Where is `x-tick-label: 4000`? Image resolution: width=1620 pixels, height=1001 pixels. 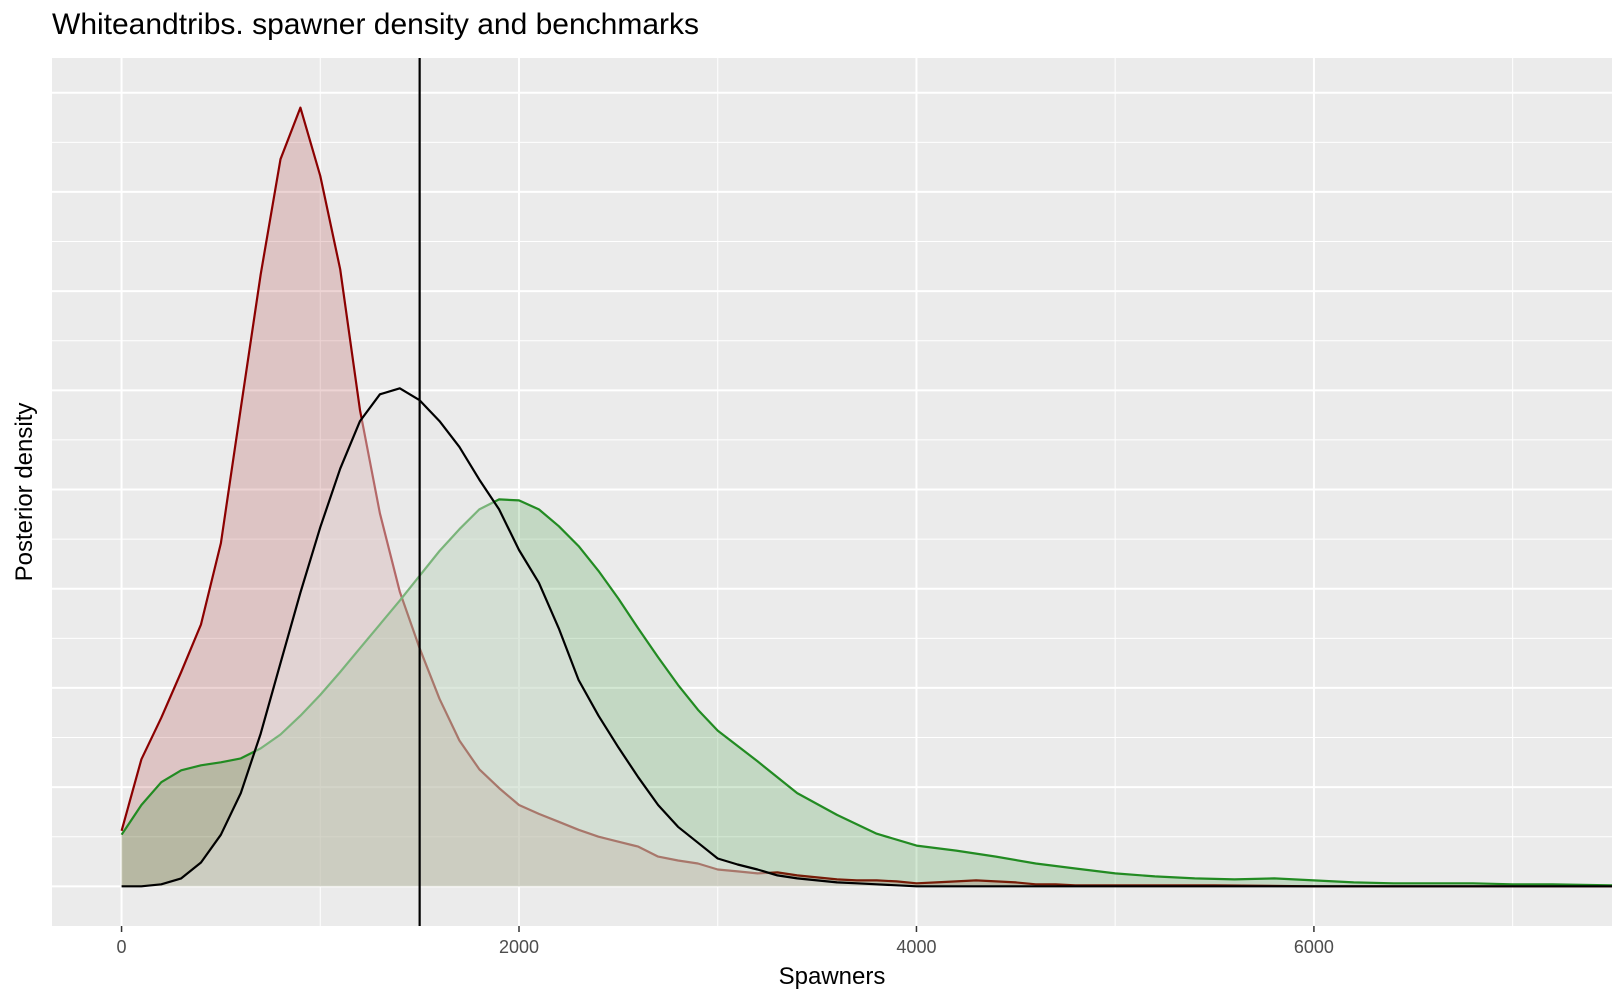 x-tick-label: 4000 is located at coordinates (916, 947).